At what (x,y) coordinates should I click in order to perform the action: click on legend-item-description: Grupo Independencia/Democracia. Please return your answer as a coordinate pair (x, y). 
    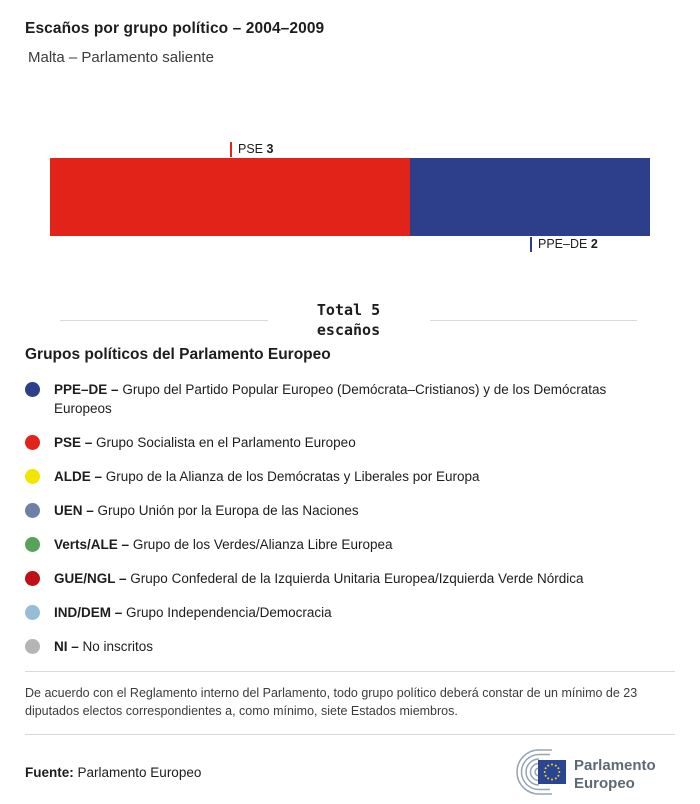
    Looking at the image, I should click on (229, 612).